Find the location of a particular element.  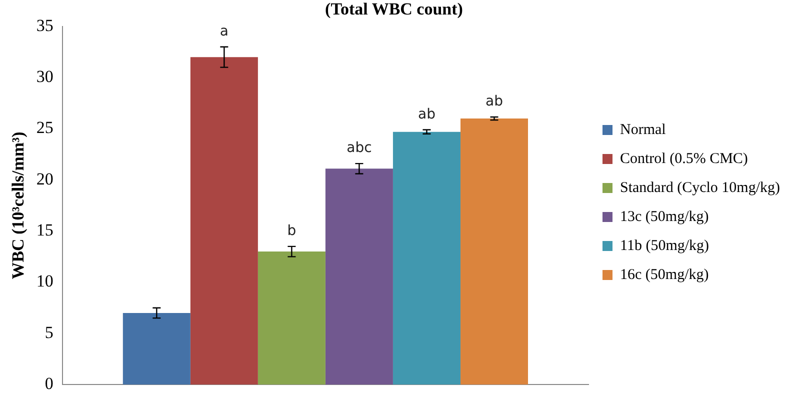

y-axis-title: WBC (10³cells/mm³) is located at coordinates (18, 206).